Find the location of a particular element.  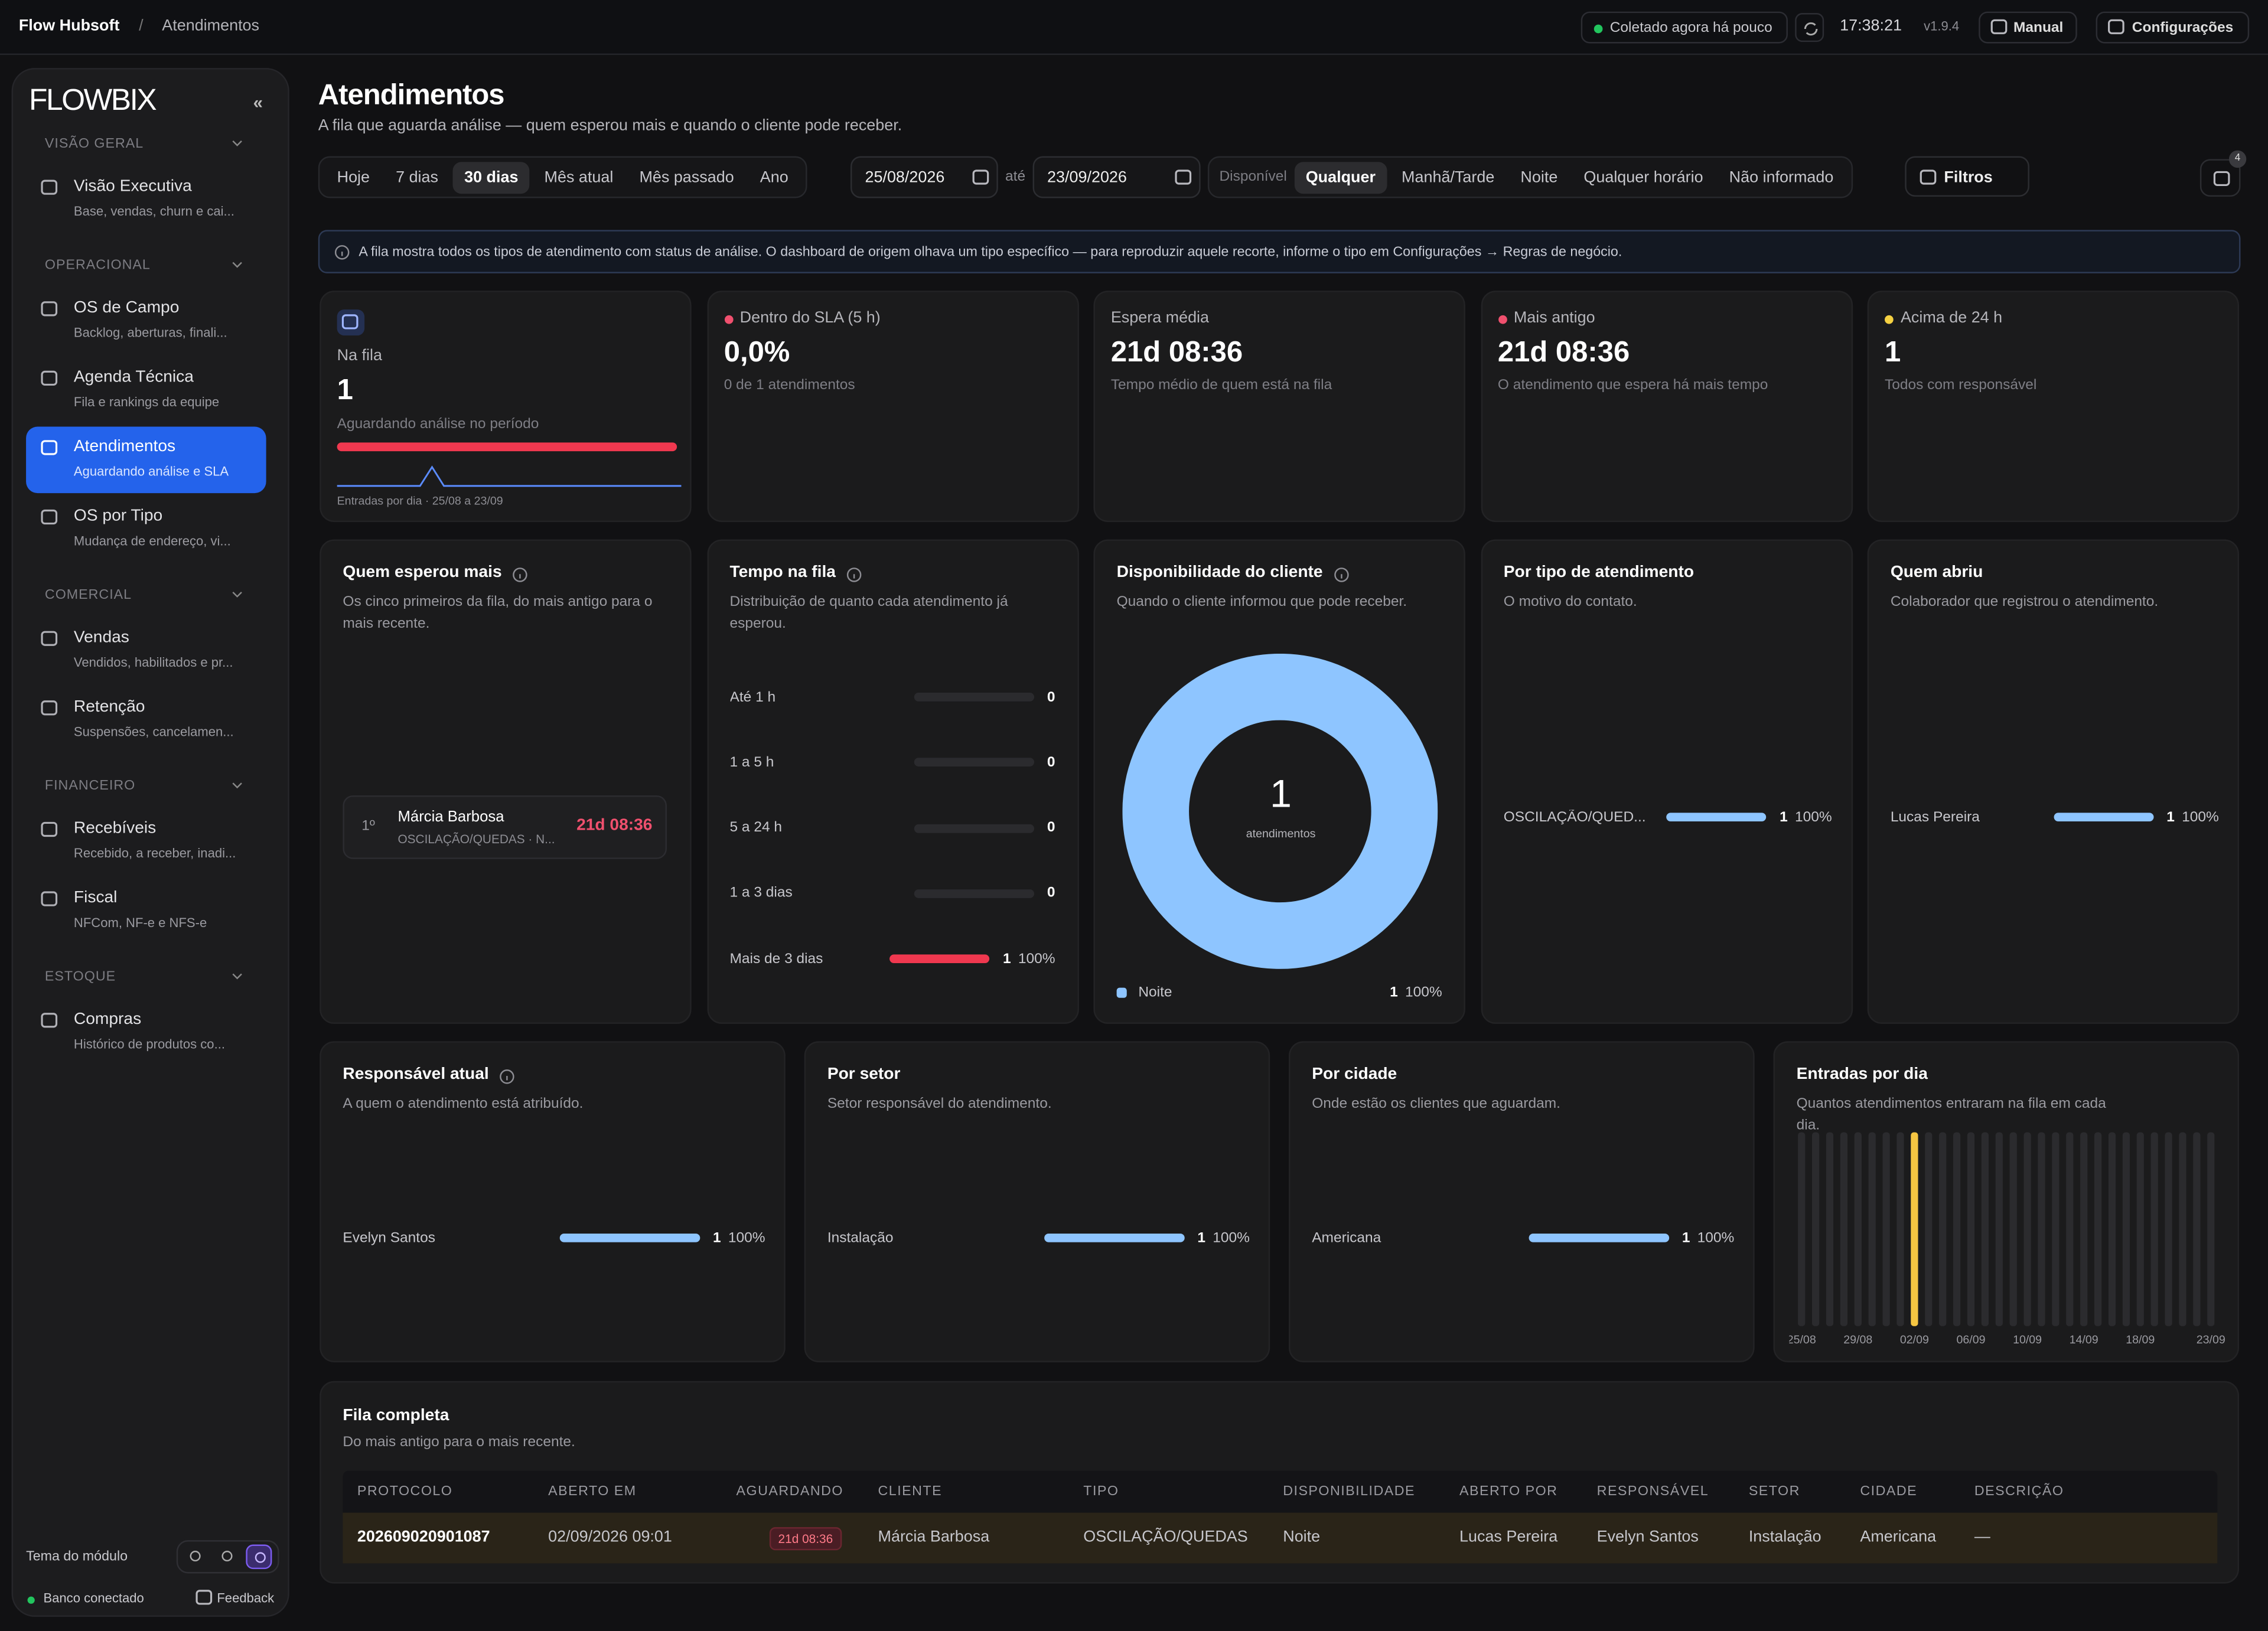

x-tick-label: 29/08 is located at coordinates (1857, 1339).